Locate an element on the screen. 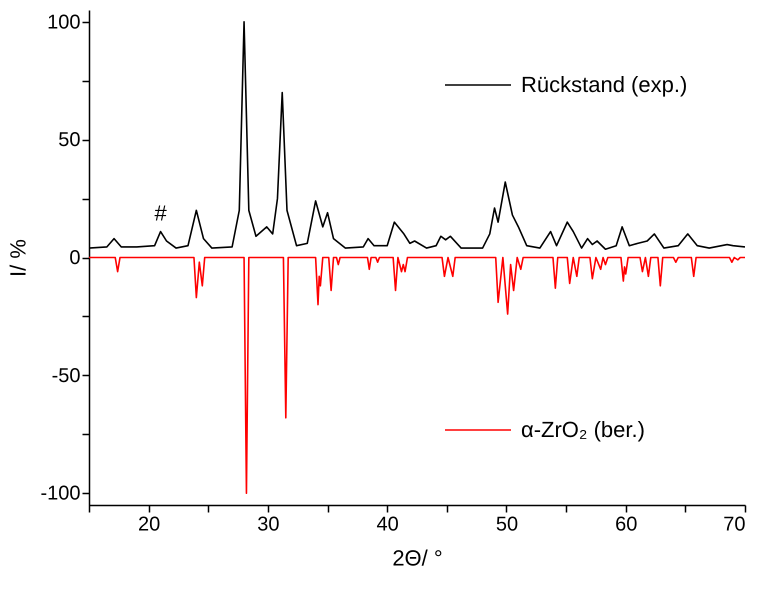 This screenshot has width=761, height=592. x-tick-label: 30 is located at coordinates (268, 525).